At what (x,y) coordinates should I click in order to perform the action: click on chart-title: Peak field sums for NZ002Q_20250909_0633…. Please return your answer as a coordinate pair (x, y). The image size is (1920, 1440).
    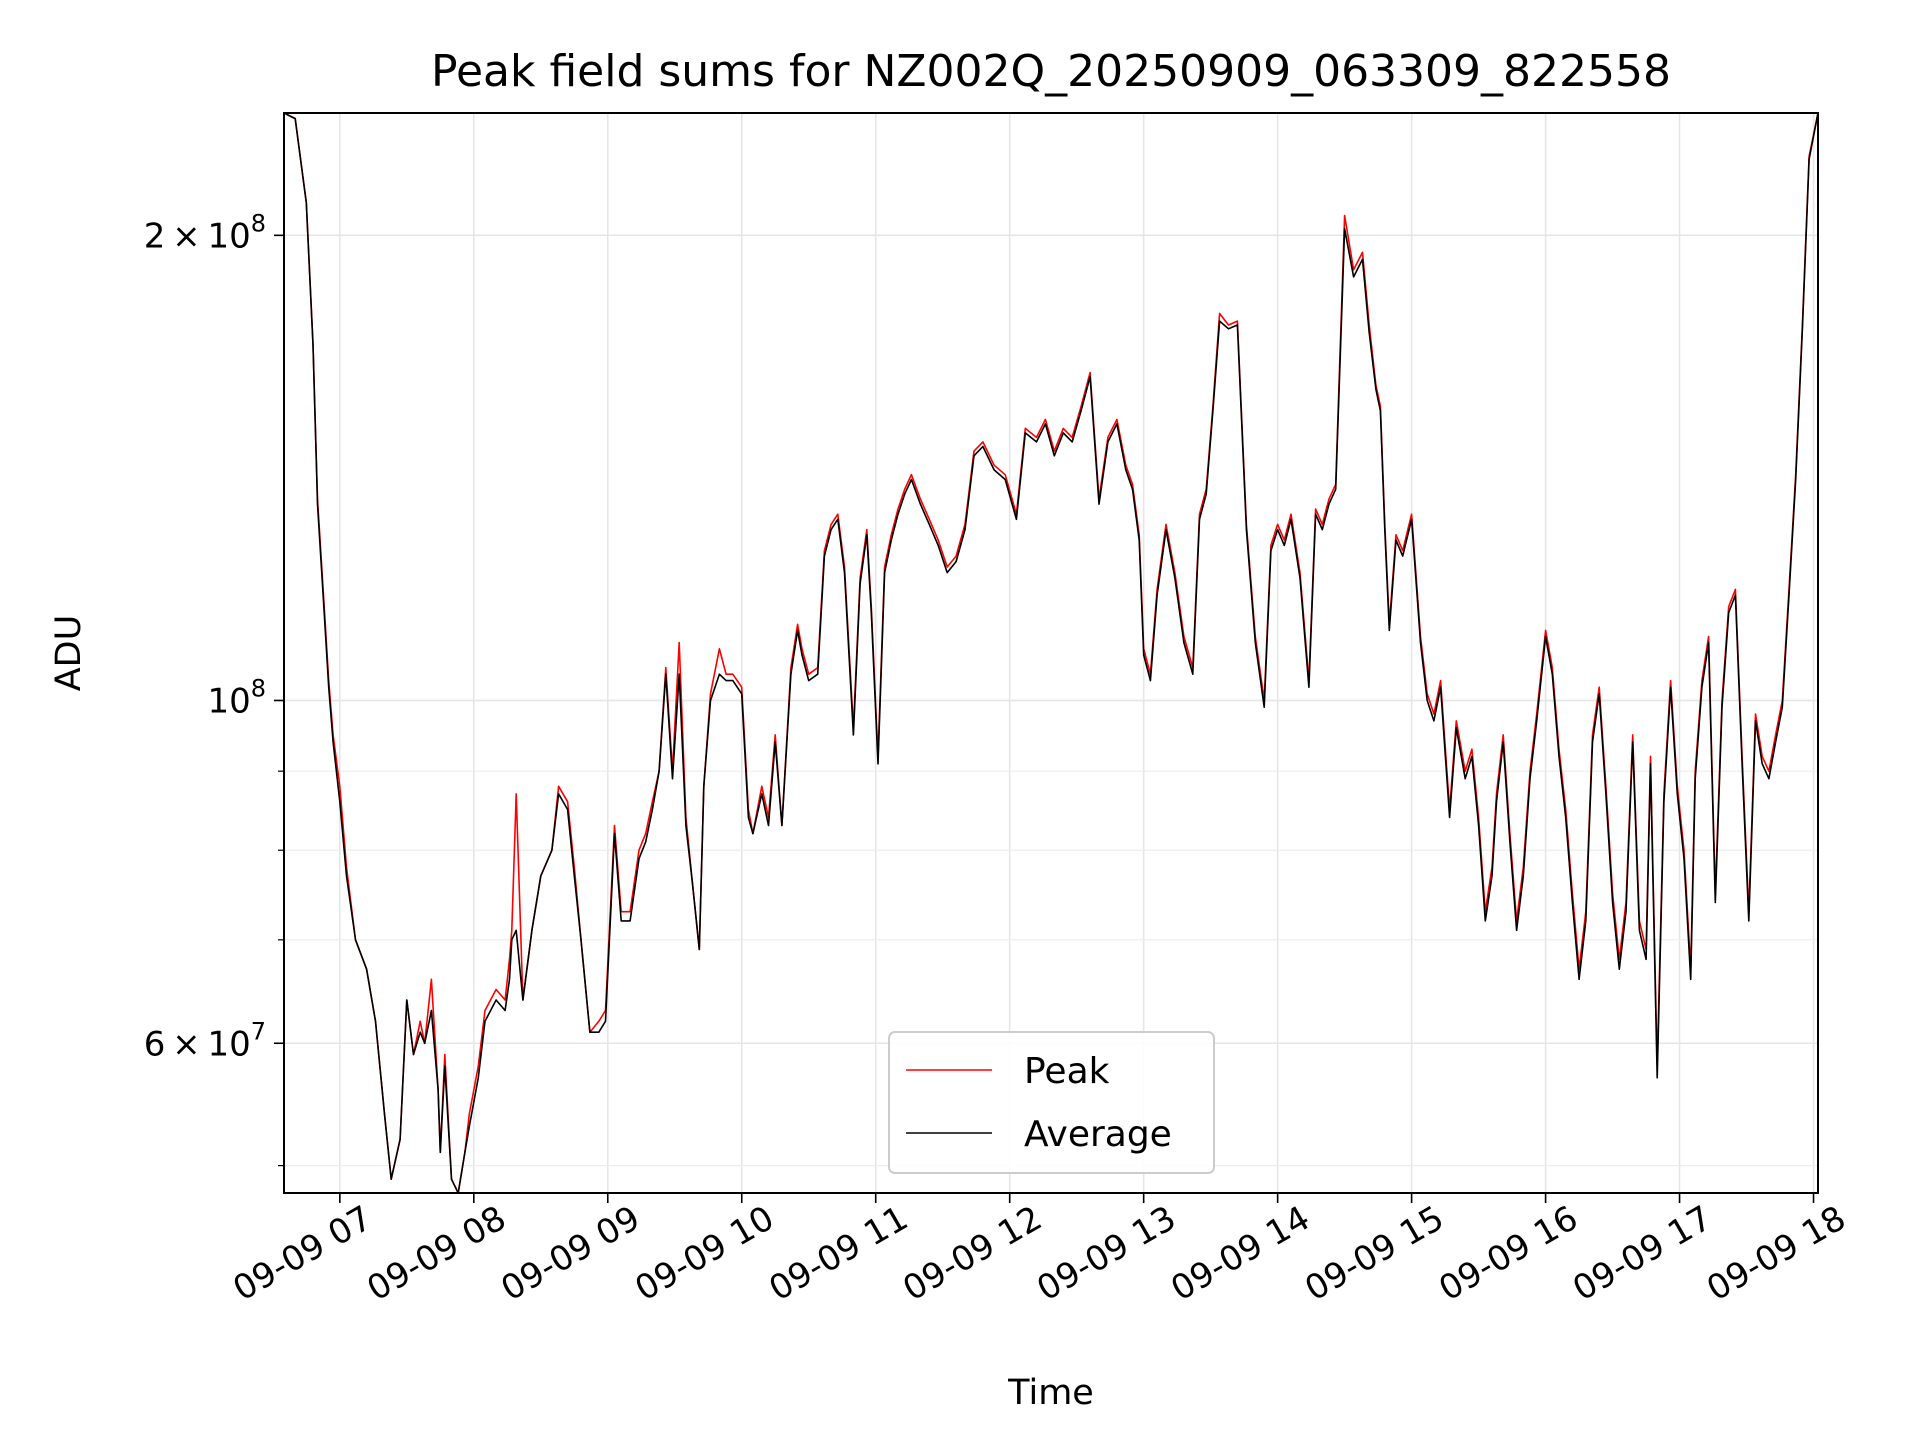
    Looking at the image, I should click on (1051, 71).